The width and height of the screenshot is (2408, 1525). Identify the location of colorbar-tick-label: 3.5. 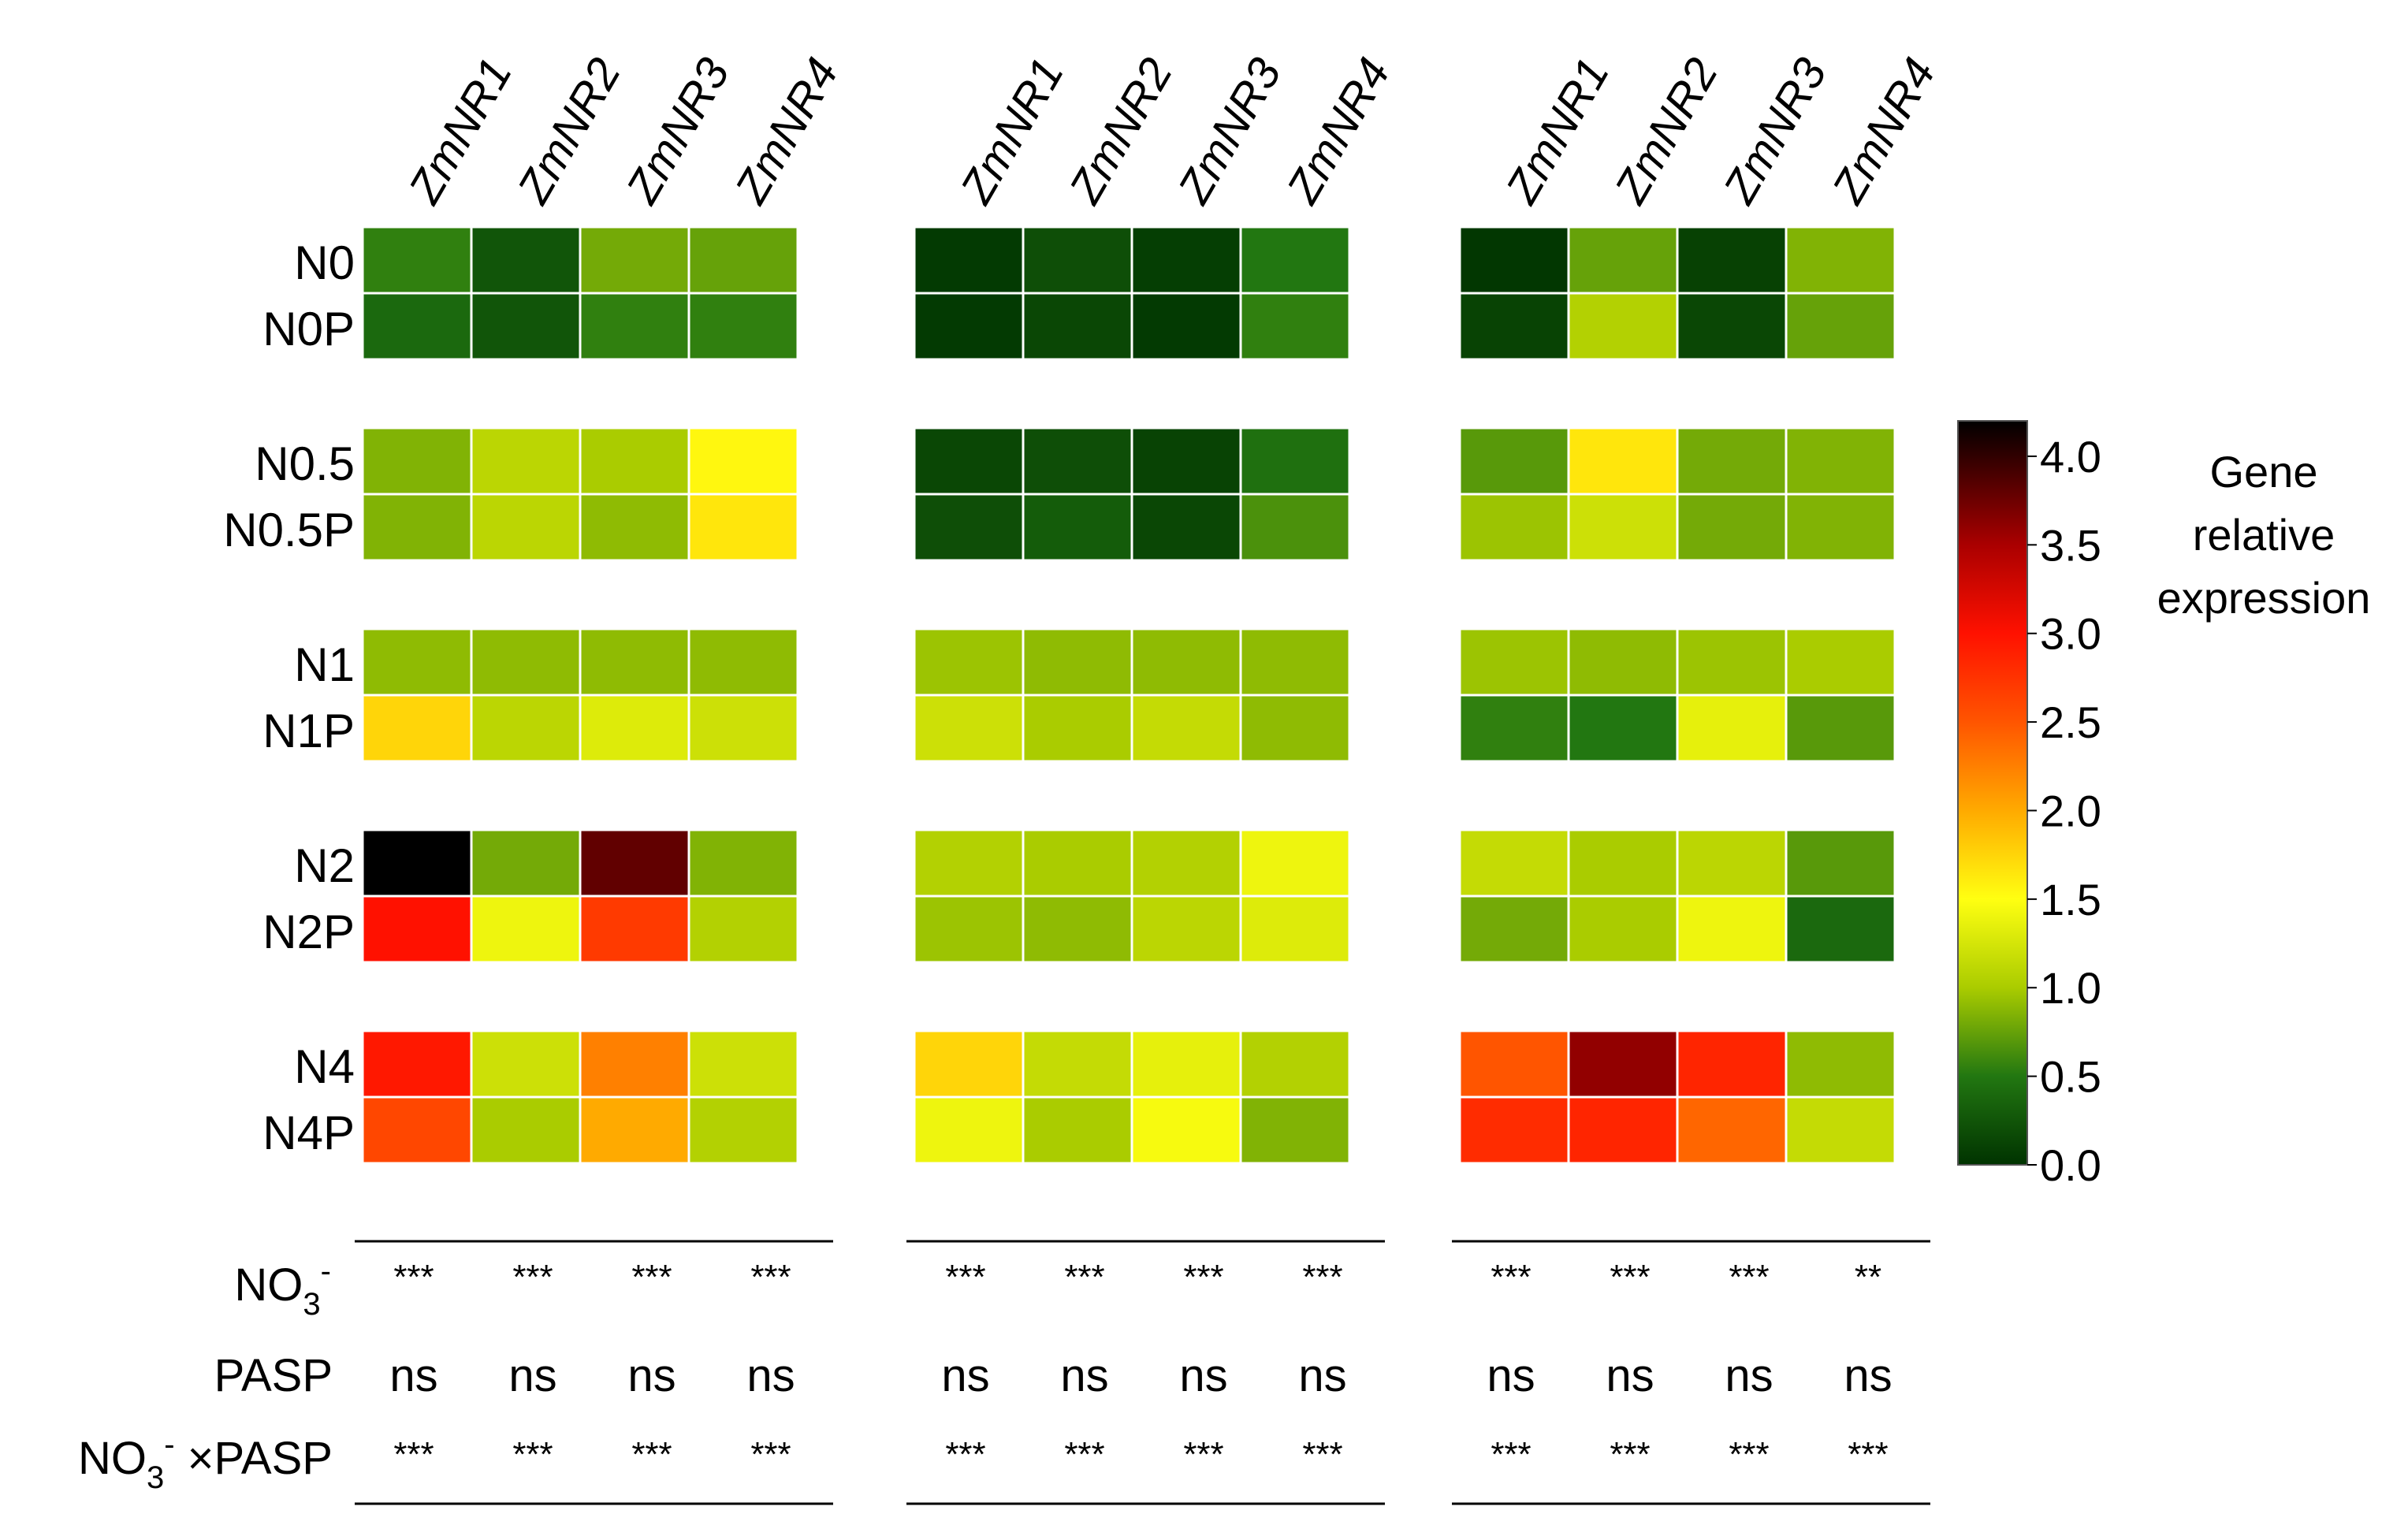
(2070, 545).